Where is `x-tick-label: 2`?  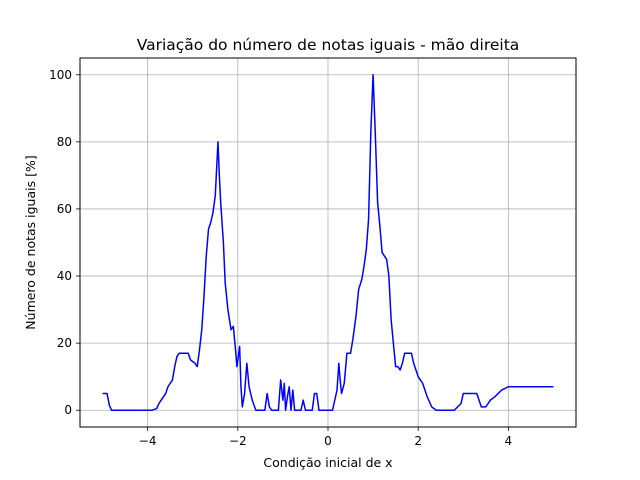
x-tick-label: 2 is located at coordinates (418, 441).